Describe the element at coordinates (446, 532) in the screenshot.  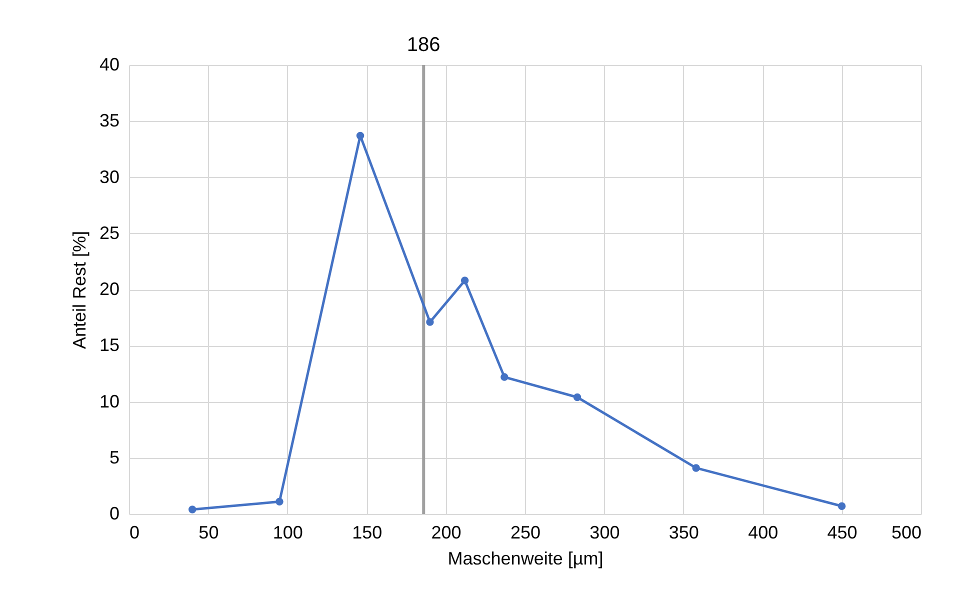
I see `x-tick-label: 200` at that location.